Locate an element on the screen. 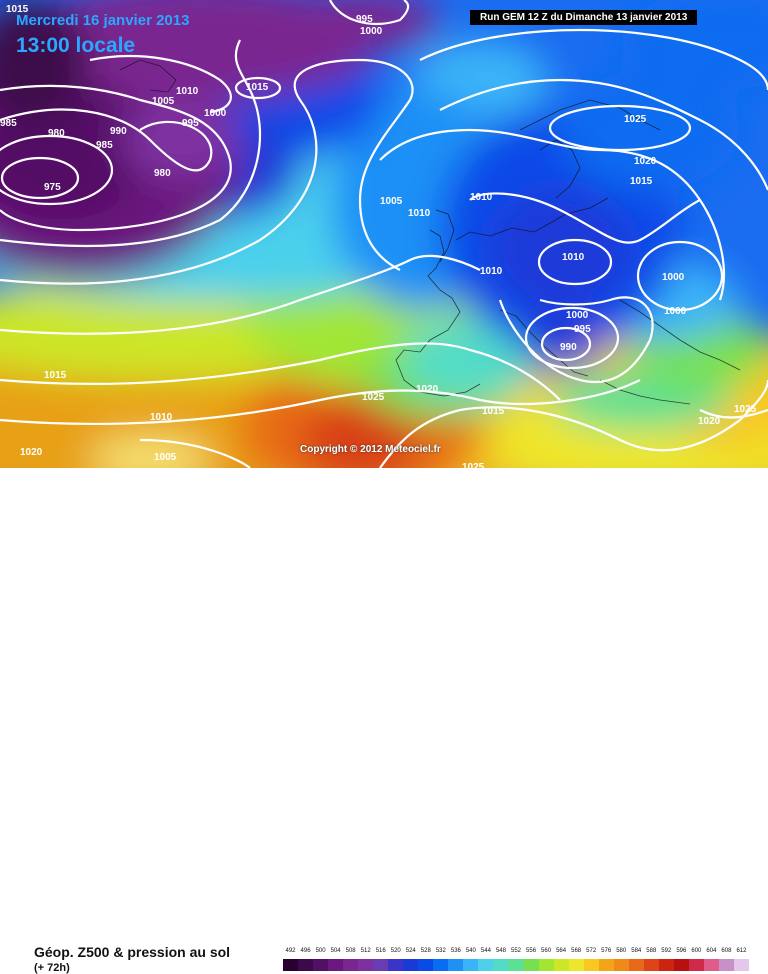 Image resolution: width=768 pixels, height=974 pixels. scale-label: 536 is located at coordinates (455, 951).